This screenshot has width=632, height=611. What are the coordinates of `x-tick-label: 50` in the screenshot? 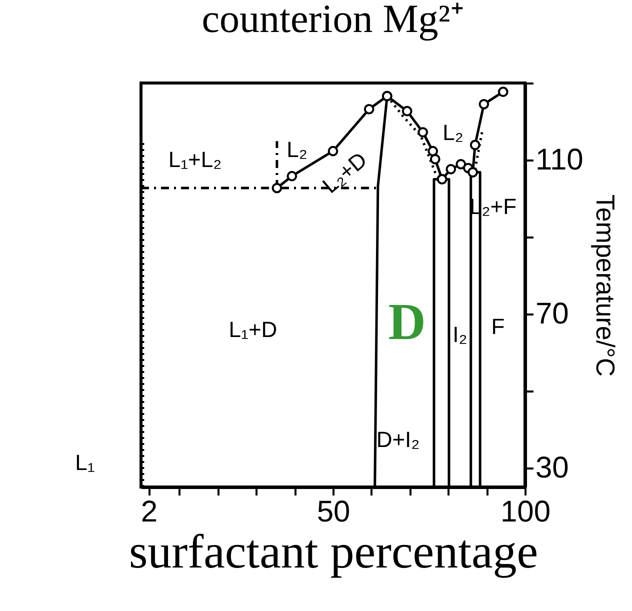 It's located at (333, 512).